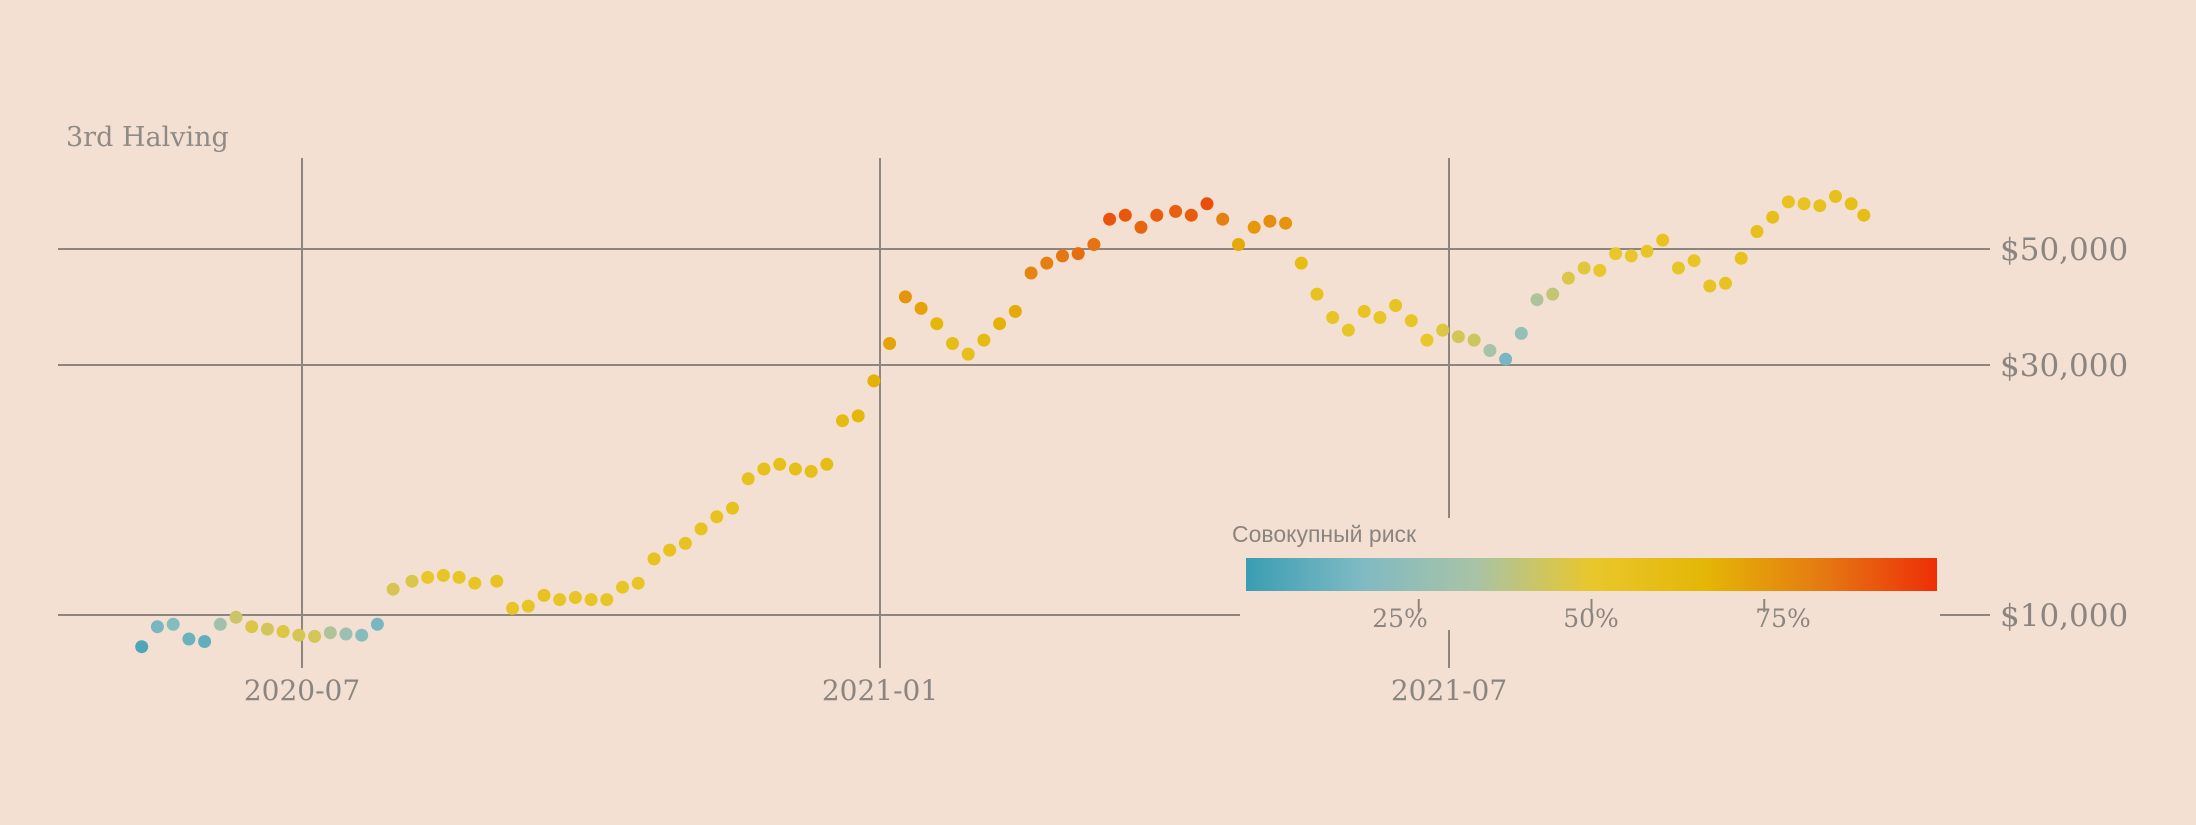 This screenshot has width=2196, height=825. Describe the element at coordinates (1591, 574) in the screenshot. I see `legend-color-bar` at that location.